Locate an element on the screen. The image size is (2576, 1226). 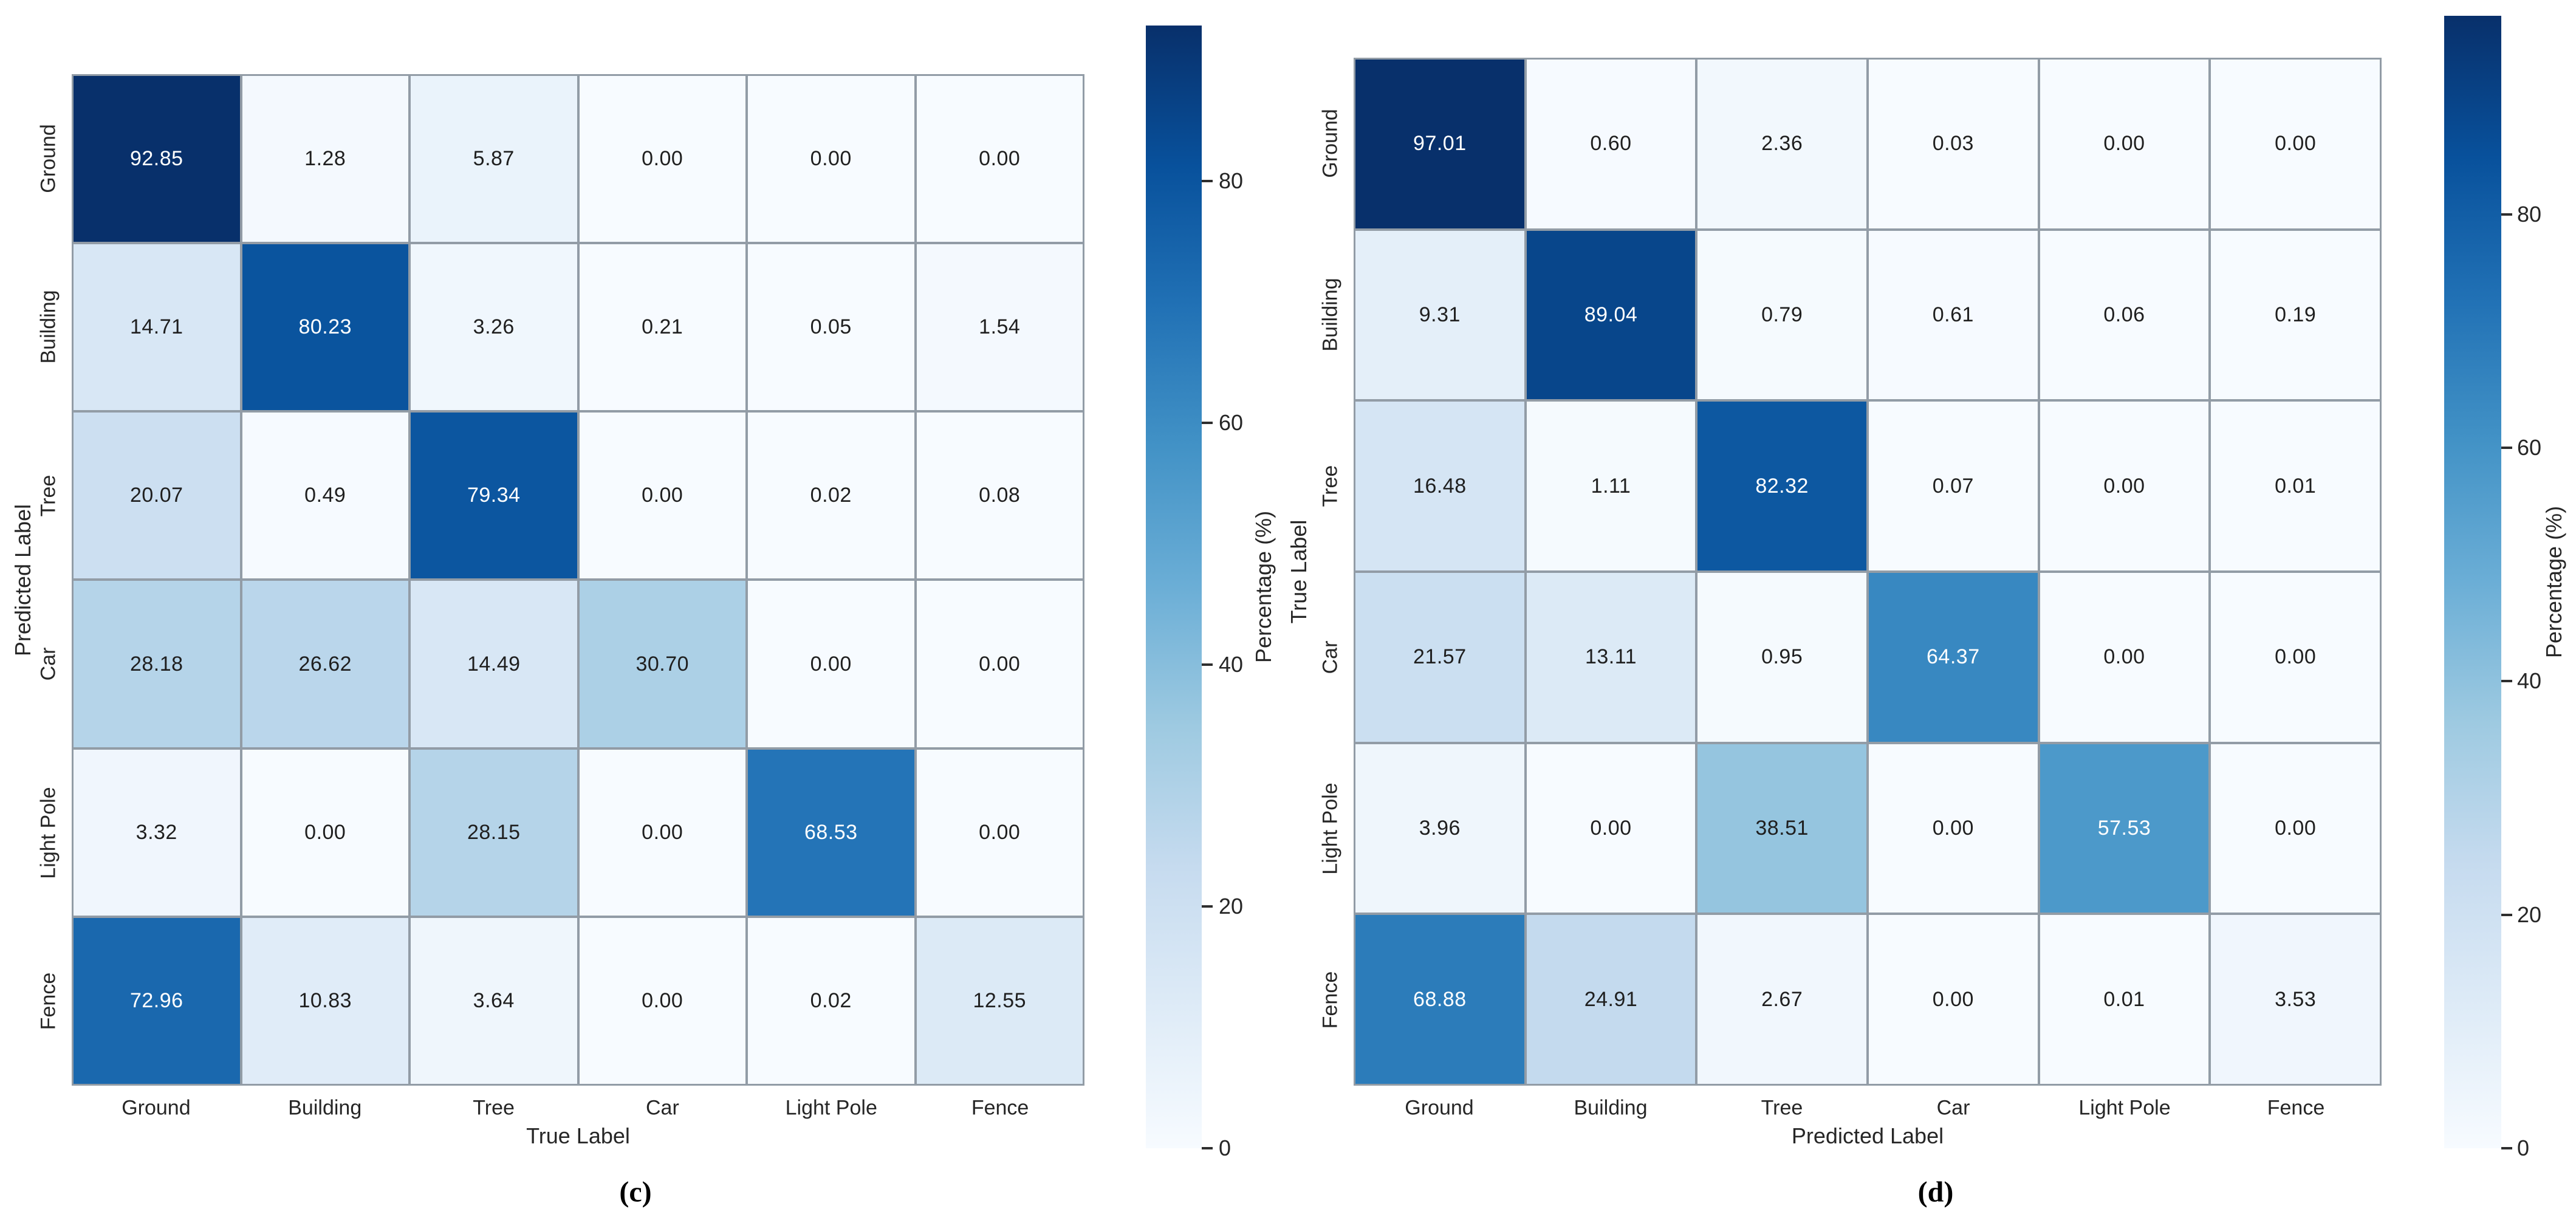
heatmap-cell: 0.08 is located at coordinates (999, 496).